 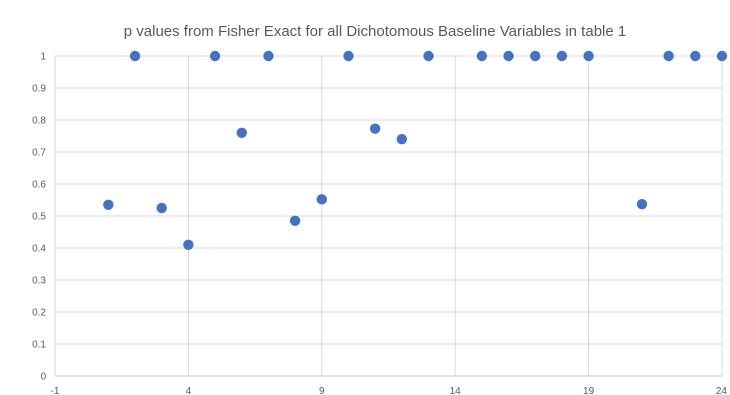 I want to click on y-tick-label: 0.3, so click(x=39, y=281).